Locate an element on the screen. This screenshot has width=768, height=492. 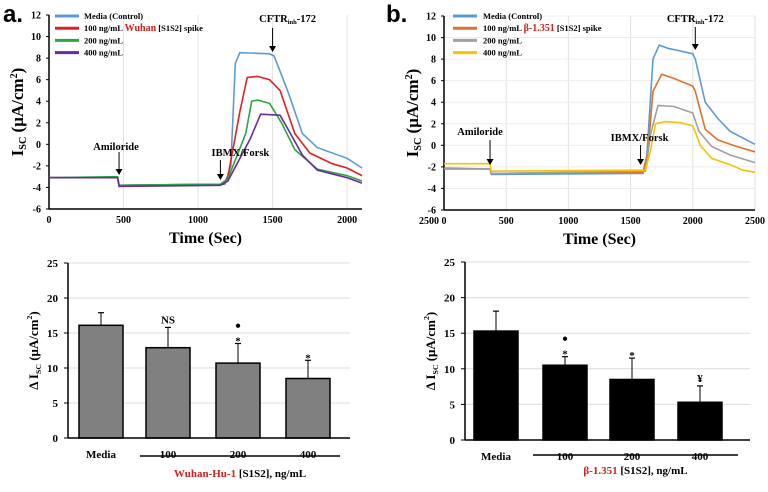
y-label-main: I is located at coordinates (17, 152).